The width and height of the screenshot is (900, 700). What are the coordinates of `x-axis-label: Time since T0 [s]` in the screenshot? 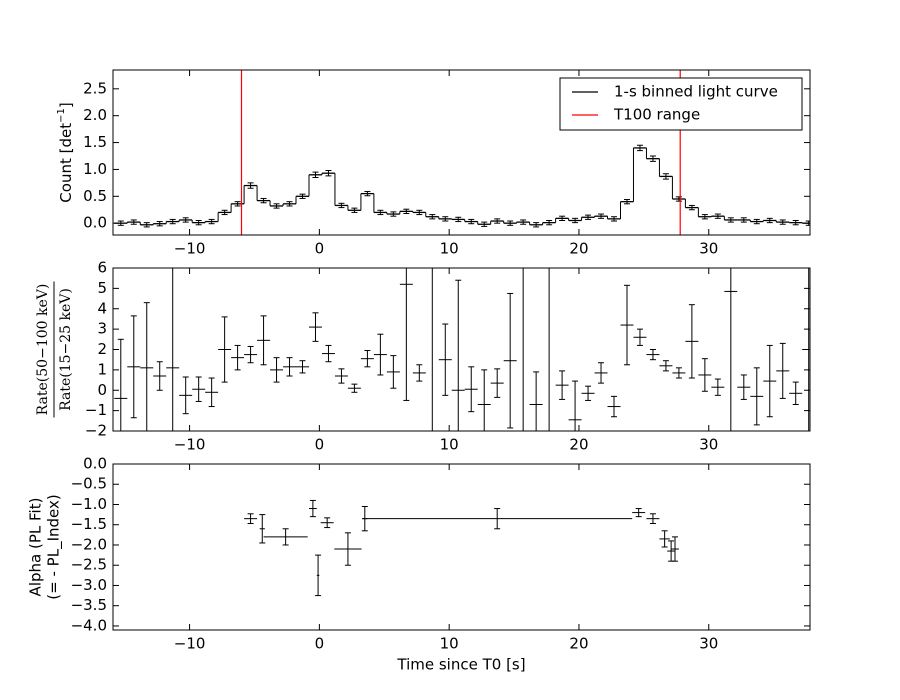 It's located at (460, 665).